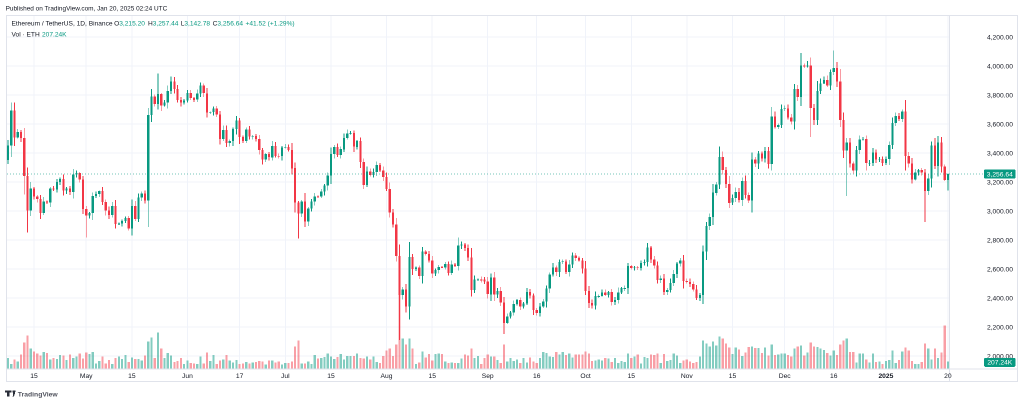  What do you see at coordinates (228, 23) in the screenshot?
I see `svg-text: C3,256.64` at bounding box center [228, 23].